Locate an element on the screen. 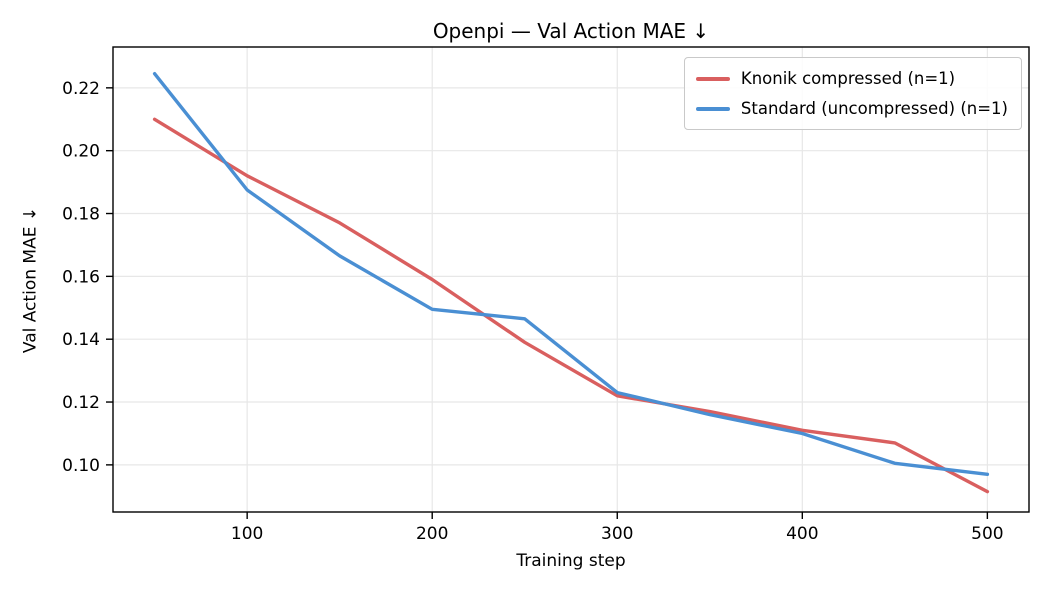 The height and width of the screenshot is (600, 1050). y-tick-label: 0.18 is located at coordinates (81, 215).